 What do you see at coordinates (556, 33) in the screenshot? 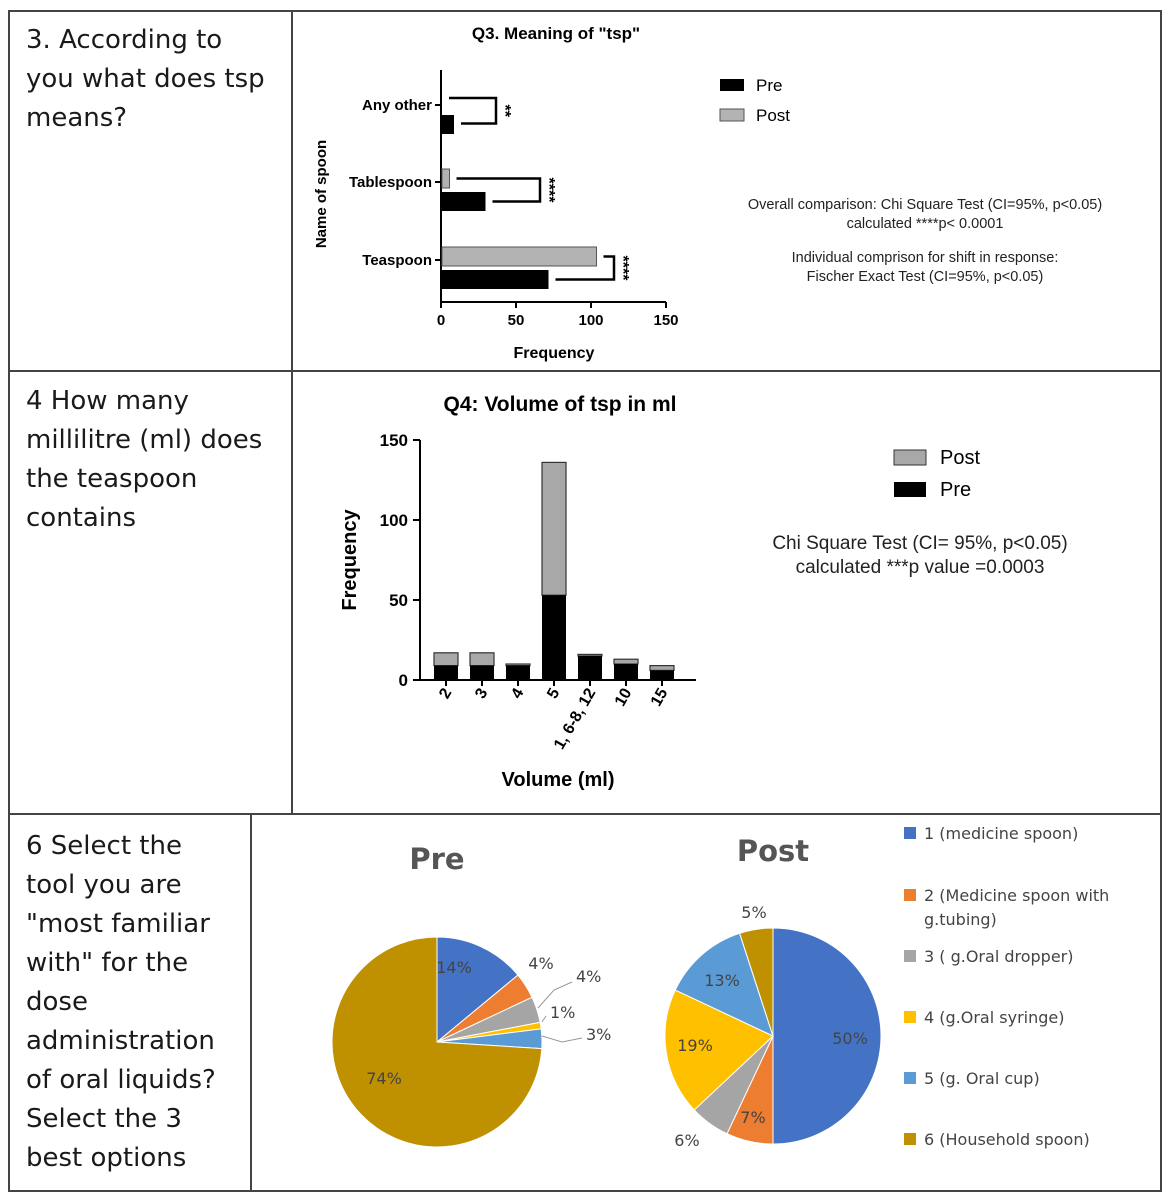
I see `chart-title: Q3. Meaning of "tsp"` at bounding box center [556, 33].